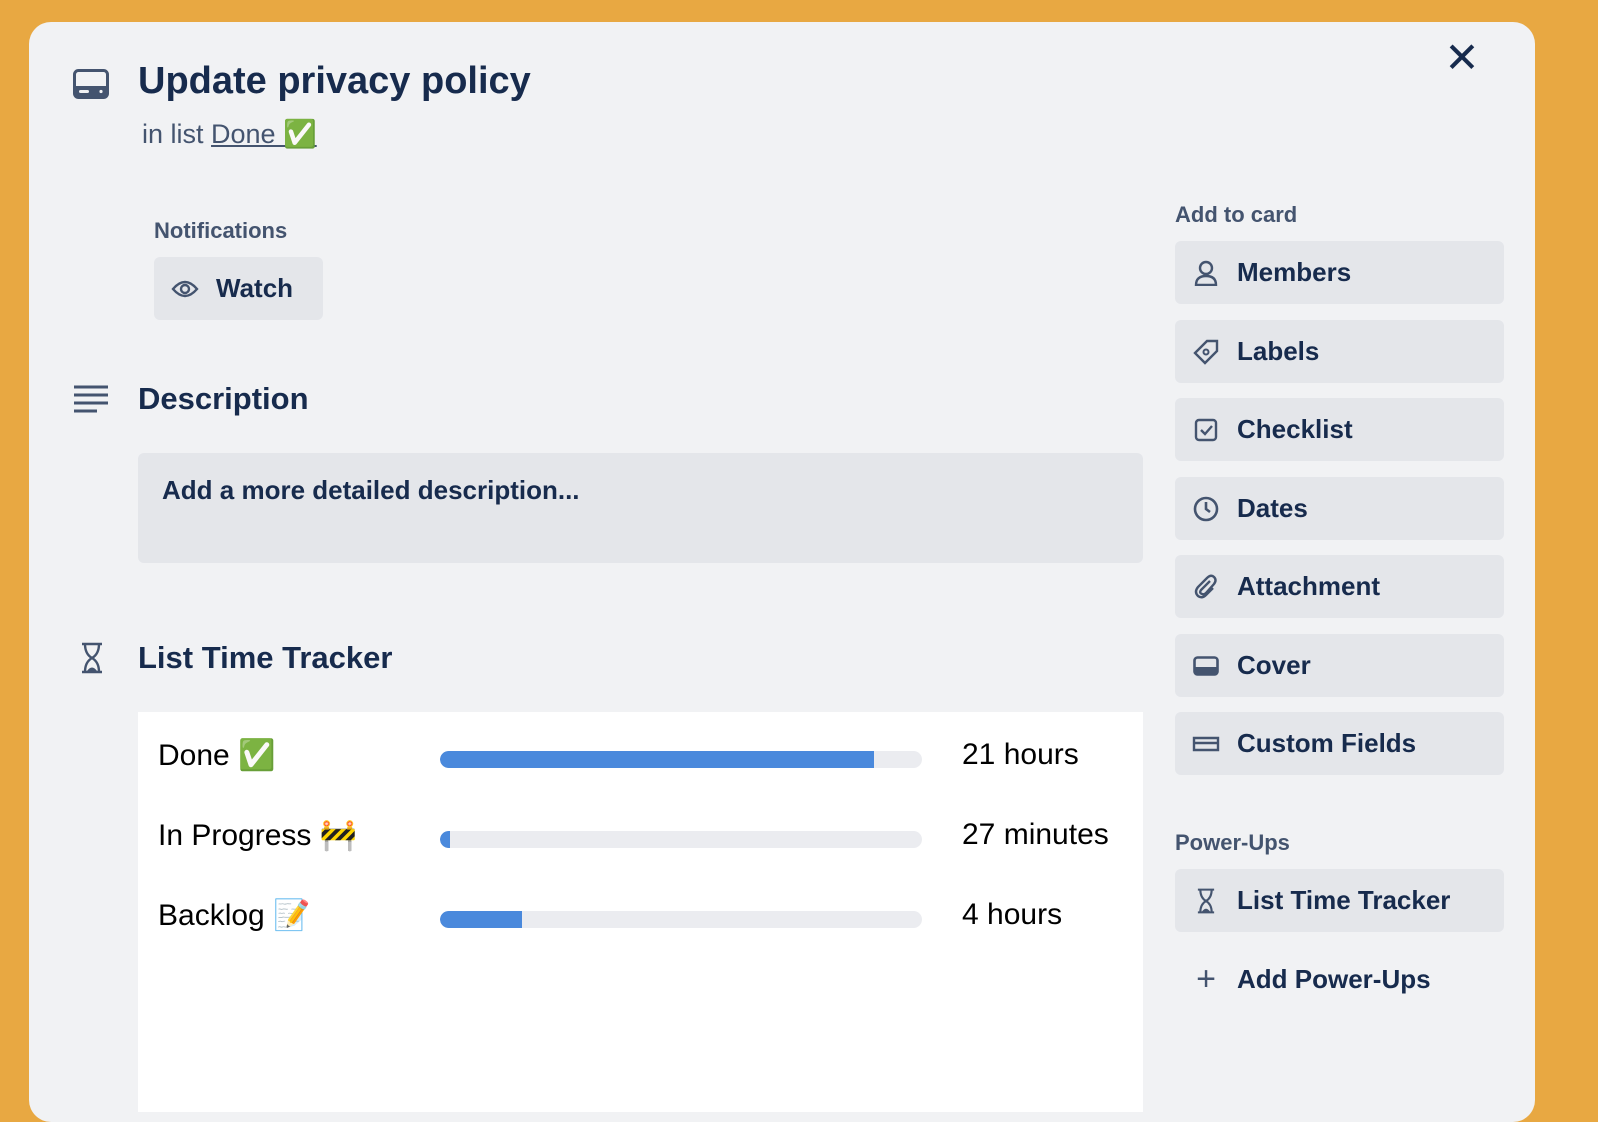 The image size is (1598, 1122). Describe the element at coordinates (1309, 586) in the screenshot. I see `attachment-label: Attachment` at that location.